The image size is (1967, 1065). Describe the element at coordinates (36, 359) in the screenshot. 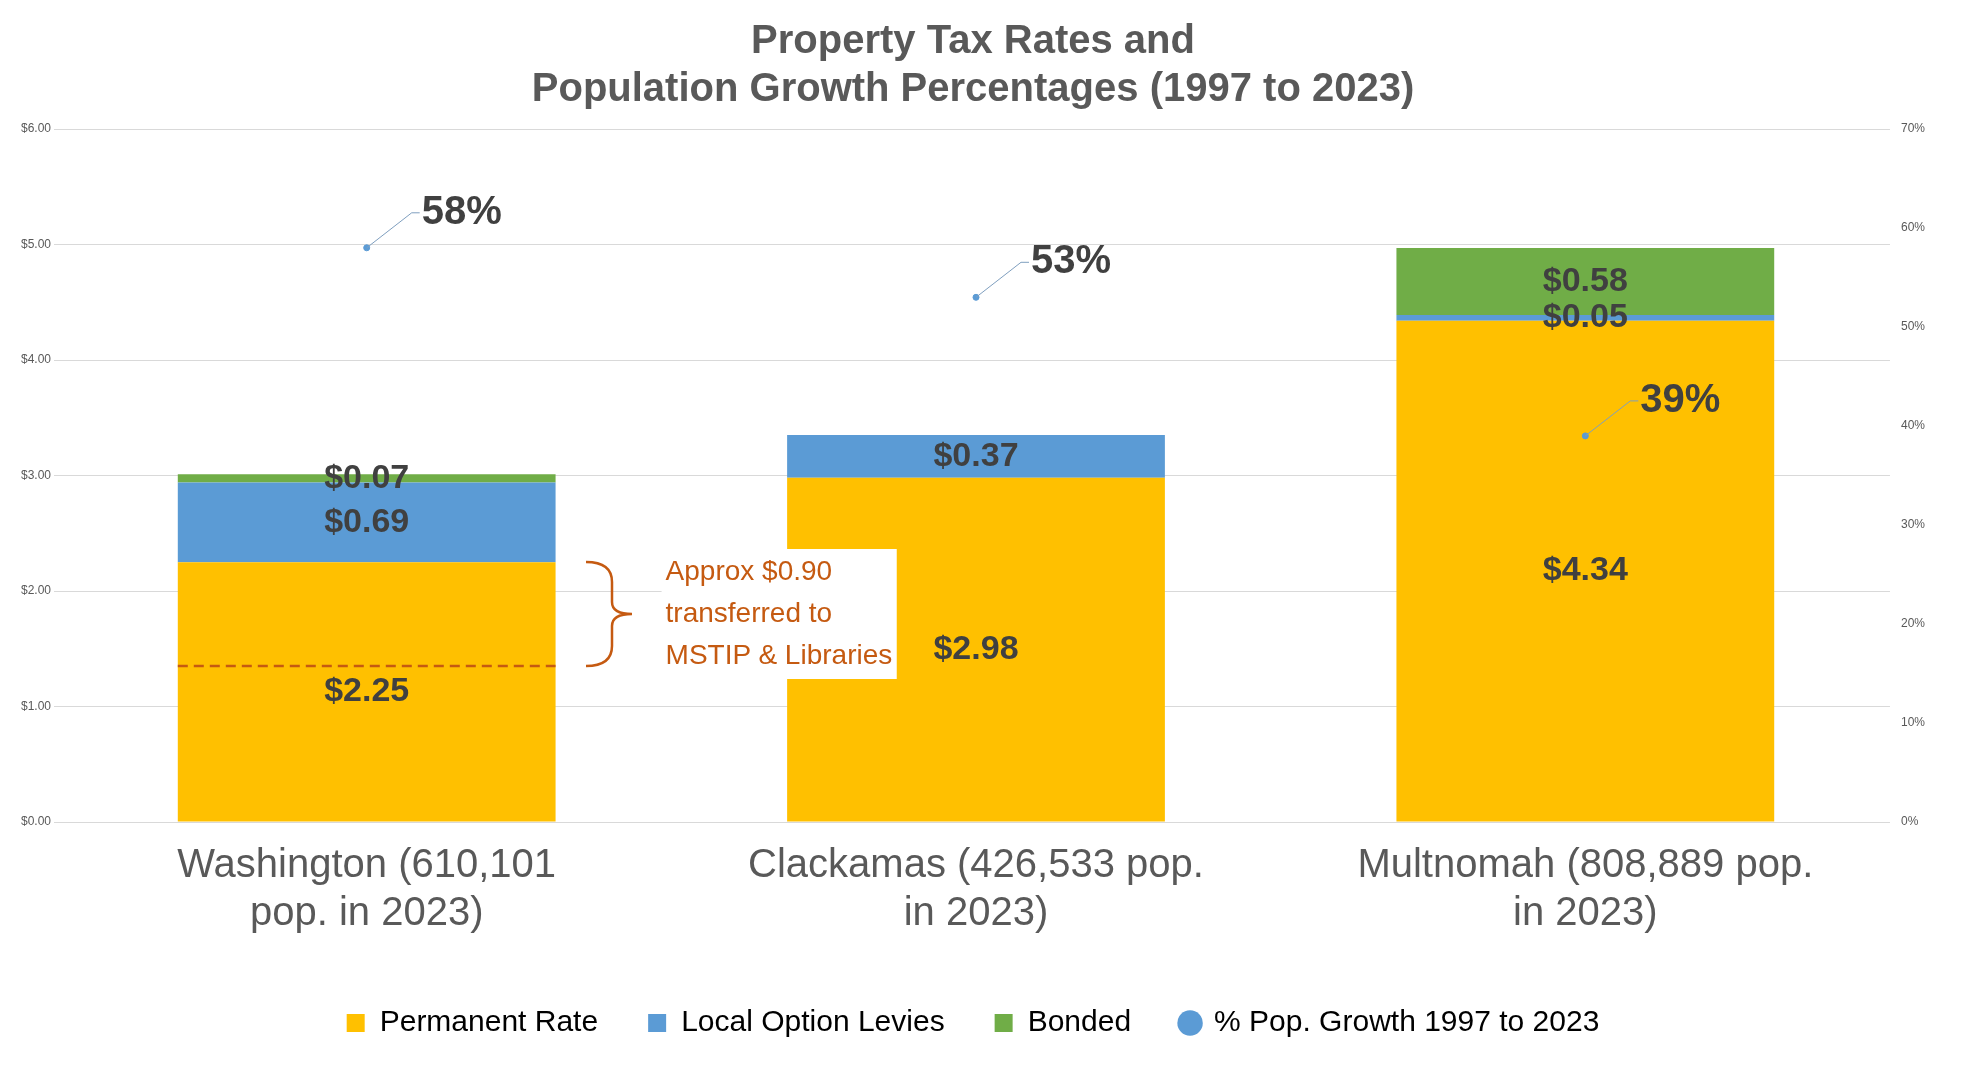

I see `y-tick-label: $4.00` at that location.